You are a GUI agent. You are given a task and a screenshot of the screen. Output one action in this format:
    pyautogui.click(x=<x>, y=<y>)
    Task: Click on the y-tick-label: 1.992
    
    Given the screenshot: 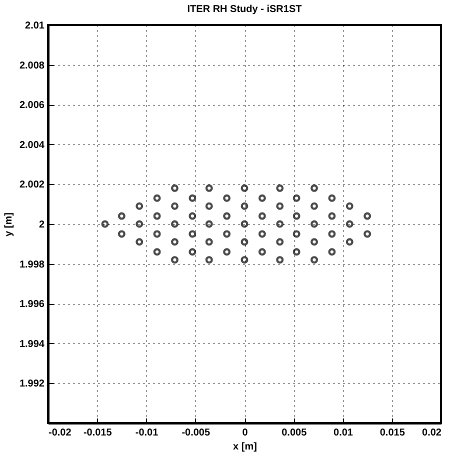 What is the action you would take?
    pyautogui.click(x=32, y=384)
    